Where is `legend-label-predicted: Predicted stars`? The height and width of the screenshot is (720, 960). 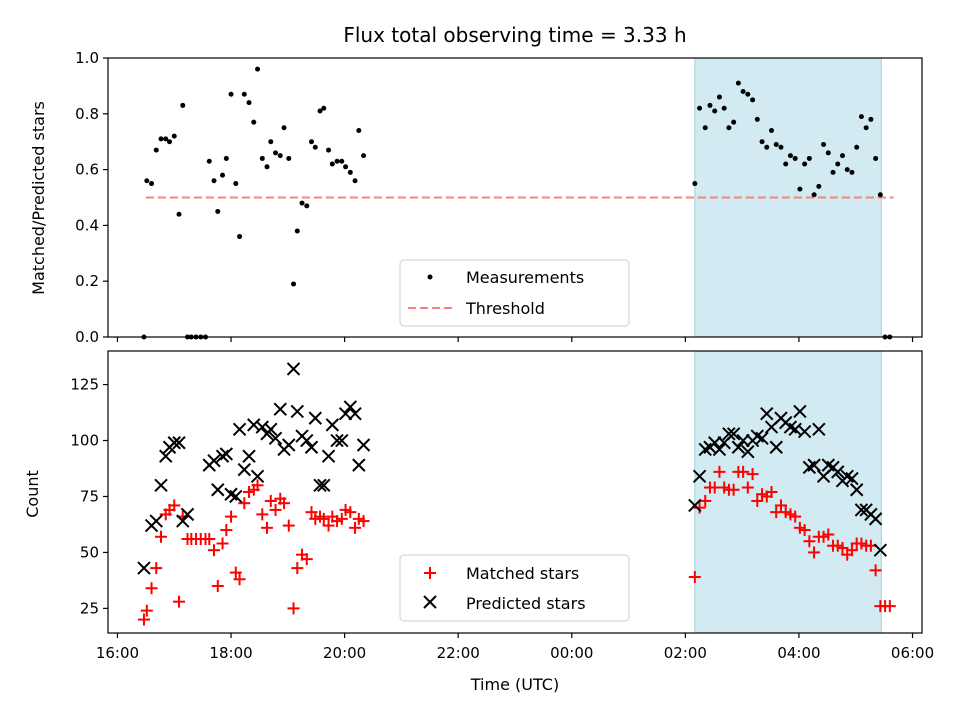 legend-label-predicted: Predicted stars is located at coordinates (526, 603).